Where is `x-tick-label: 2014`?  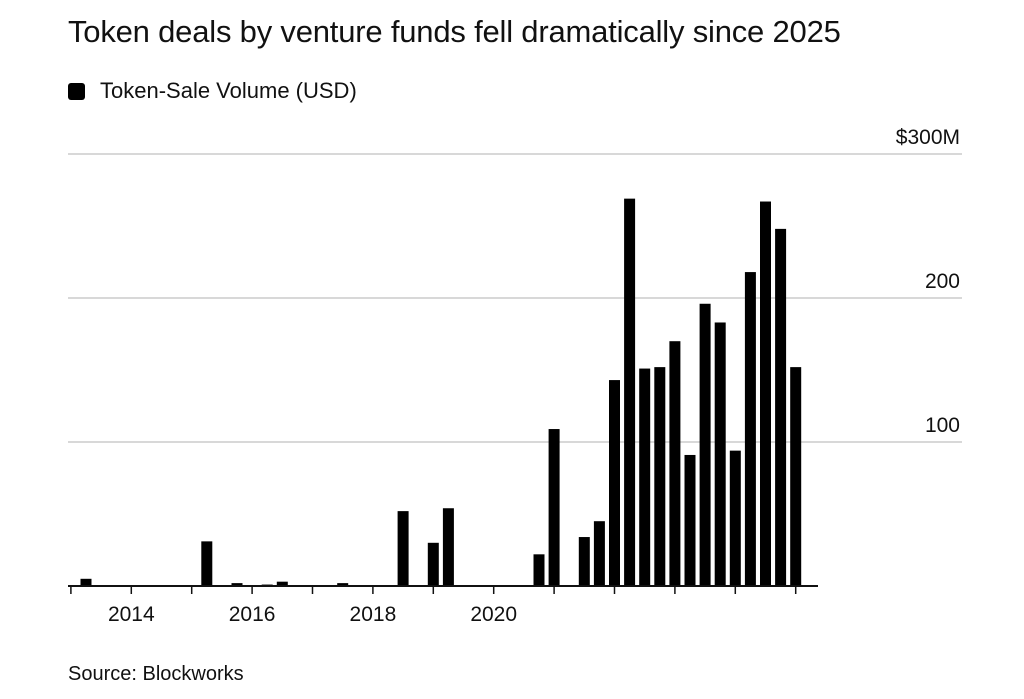 x-tick-label: 2014 is located at coordinates (131, 614).